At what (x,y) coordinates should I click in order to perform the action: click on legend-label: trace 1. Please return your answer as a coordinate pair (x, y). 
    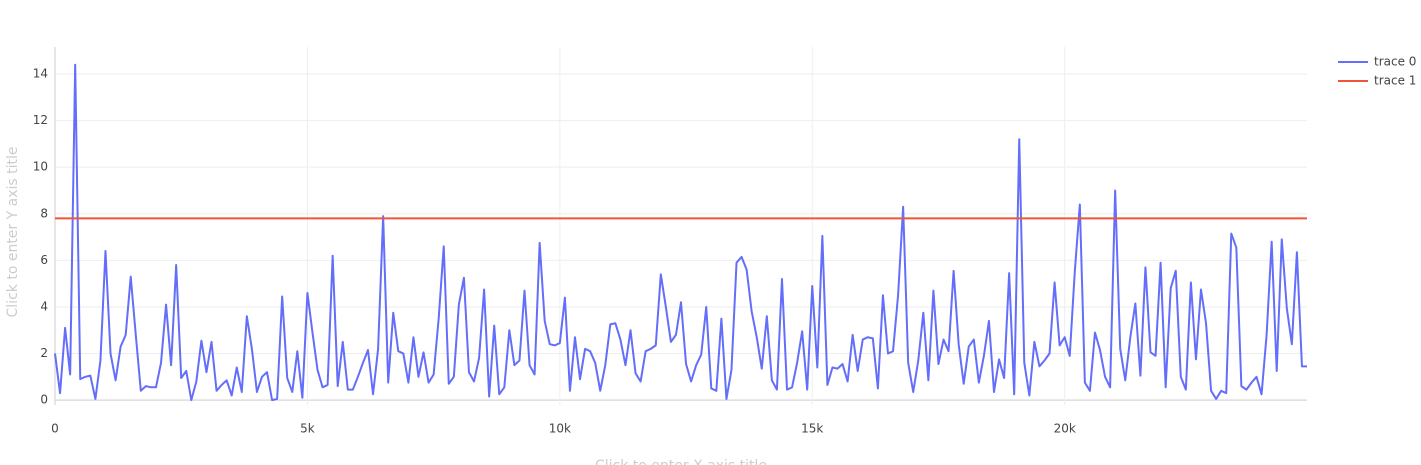
    Looking at the image, I should click on (1395, 81).